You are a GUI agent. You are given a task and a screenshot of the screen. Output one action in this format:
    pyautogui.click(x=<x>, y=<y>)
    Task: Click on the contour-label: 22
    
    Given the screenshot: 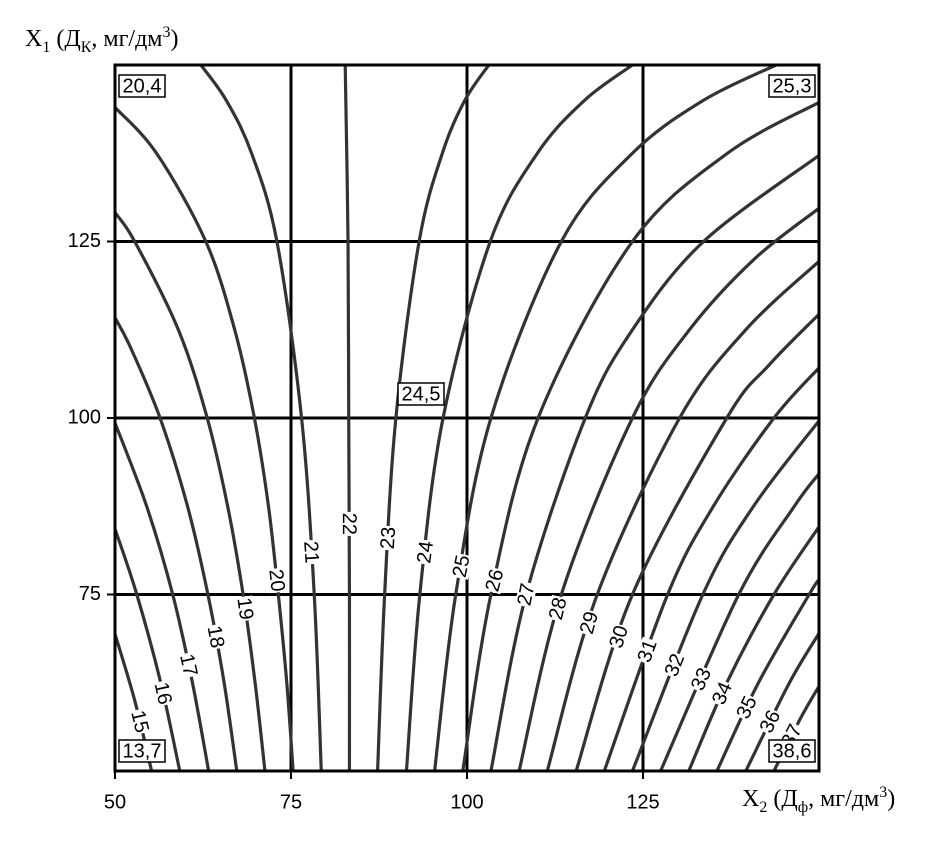 What is the action you would take?
    pyautogui.click(x=349, y=524)
    